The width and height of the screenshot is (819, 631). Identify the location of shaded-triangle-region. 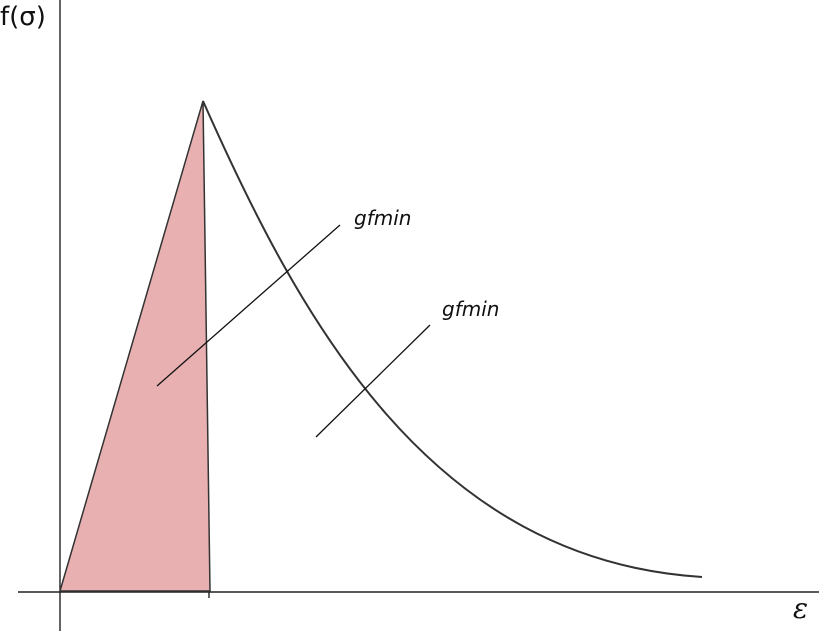
(134, 346).